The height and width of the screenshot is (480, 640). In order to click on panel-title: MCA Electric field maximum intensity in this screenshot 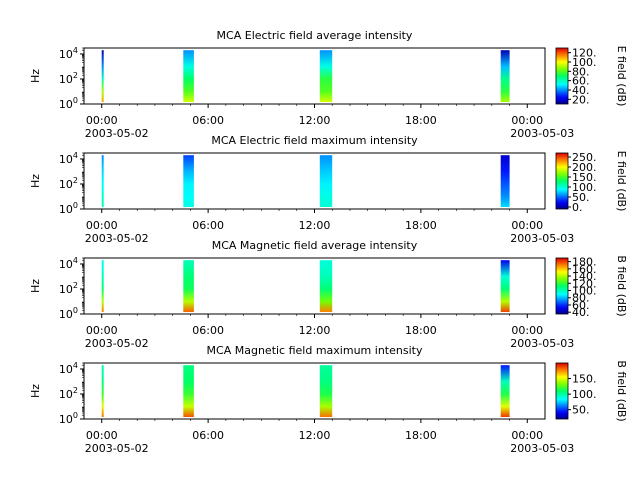, I will do `click(314, 140)`.